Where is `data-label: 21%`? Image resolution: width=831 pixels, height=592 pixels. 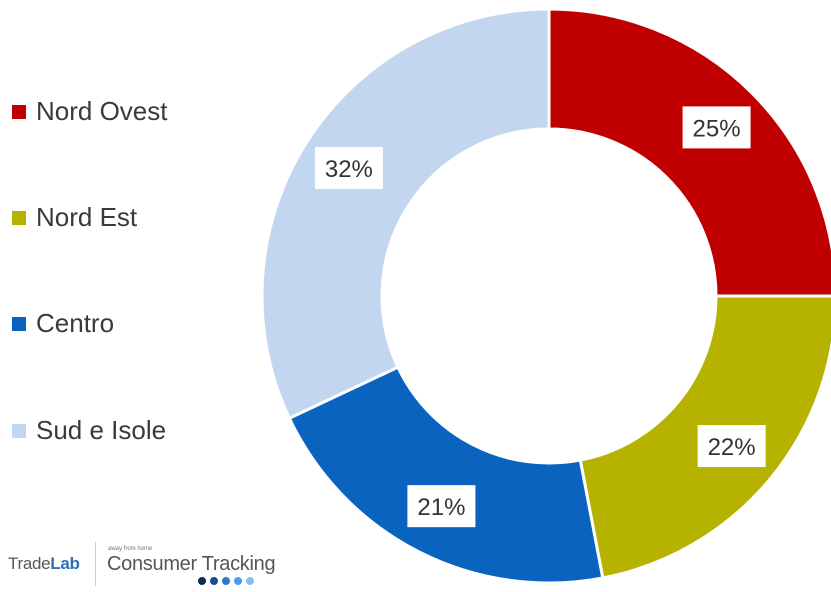
data-label: 21% is located at coordinates (441, 506).